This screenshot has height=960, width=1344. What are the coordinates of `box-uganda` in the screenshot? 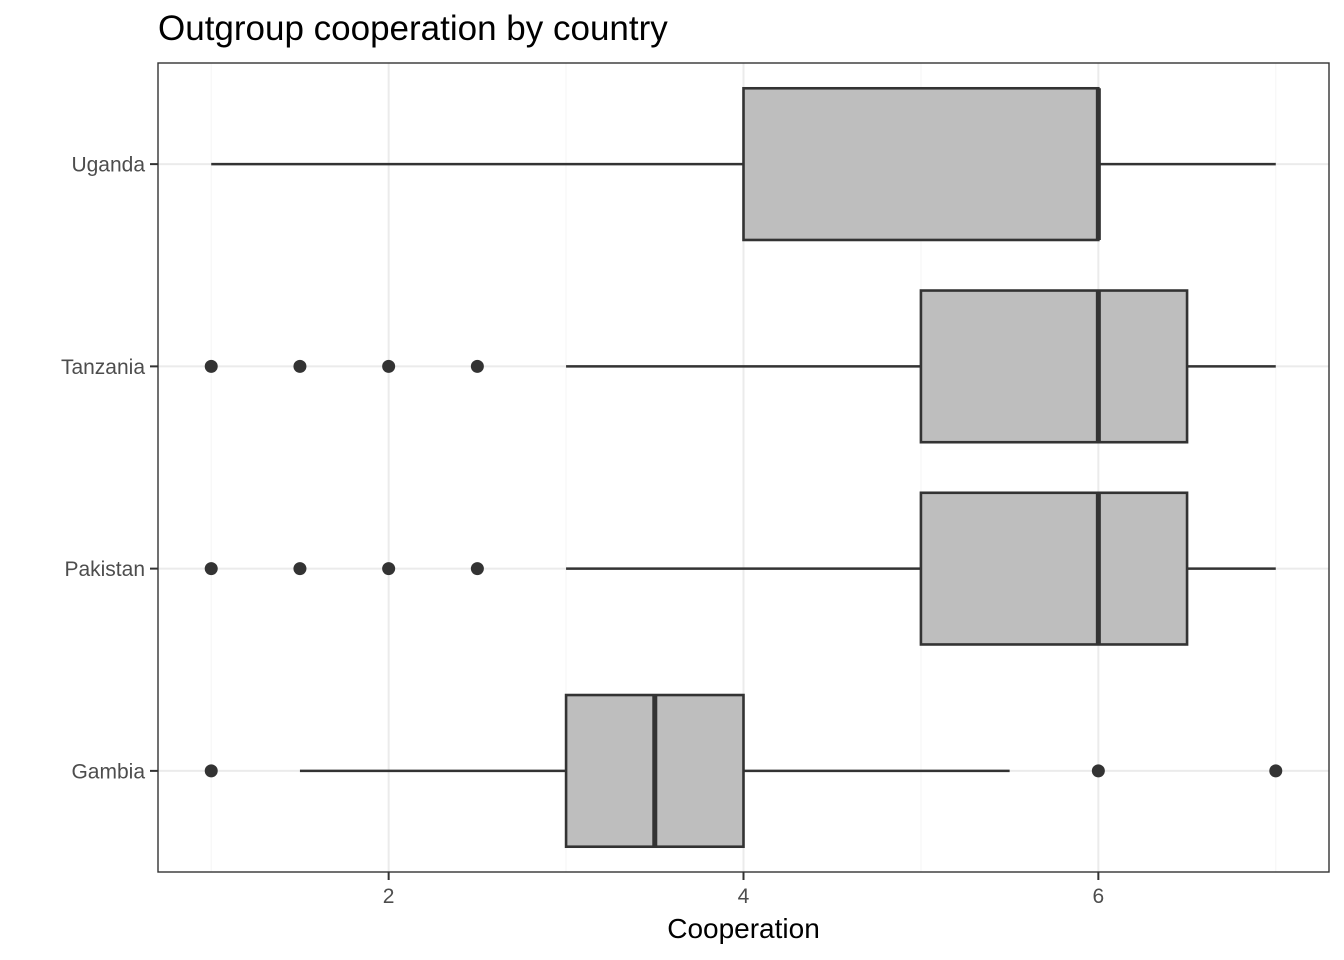 It's located at (743, 164).